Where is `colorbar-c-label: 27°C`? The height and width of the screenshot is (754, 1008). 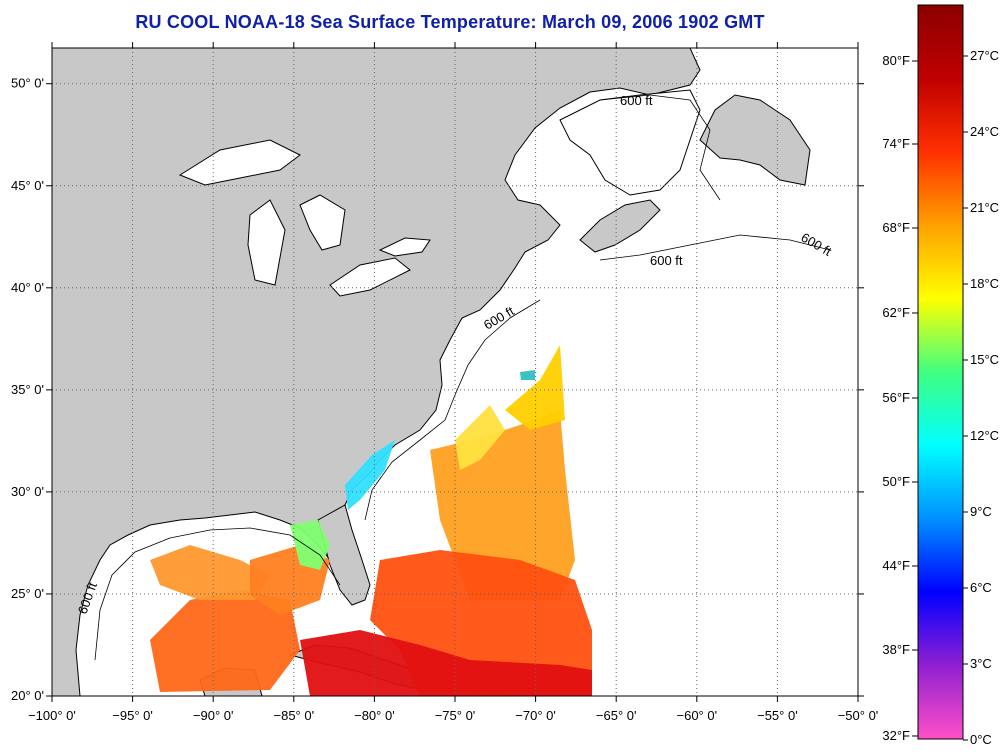
colorbar-c-label: 27°C is located at coordinates (984, 55).